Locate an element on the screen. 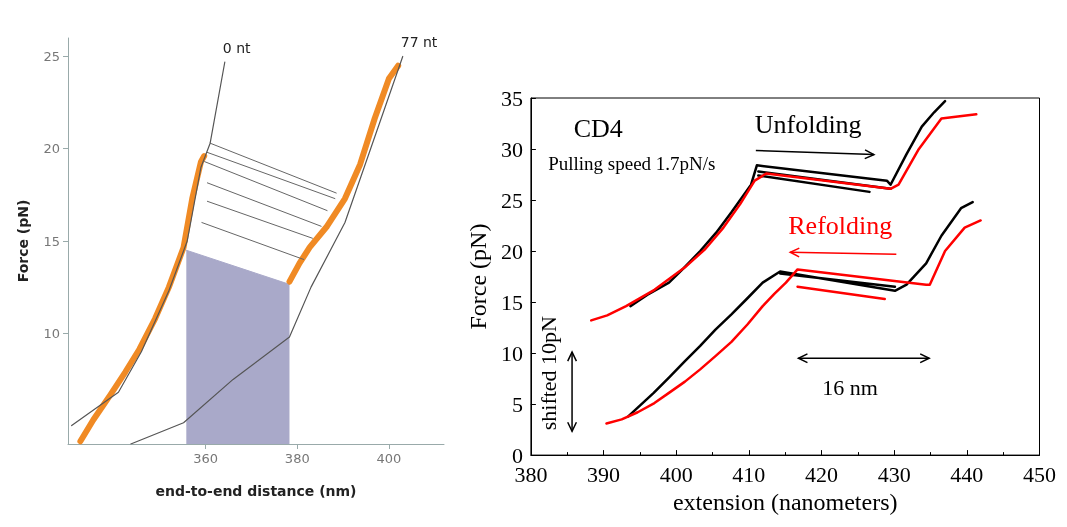 Image resolution: width=1067 pixels, height=527 pixels. y-tick-label: 5 is located at coordinates (517, 404).